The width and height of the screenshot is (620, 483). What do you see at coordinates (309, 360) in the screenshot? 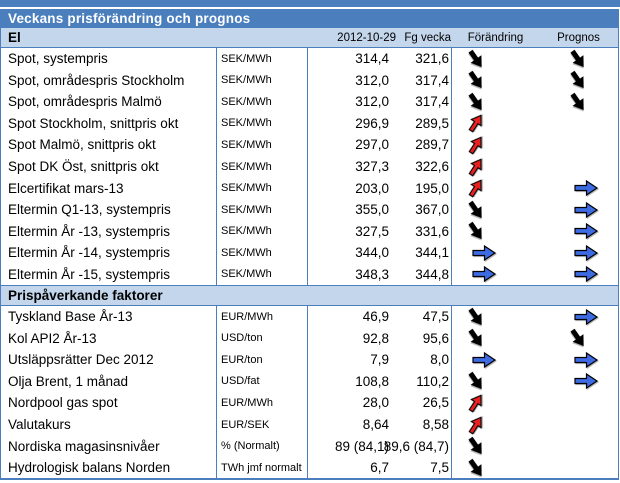
I see `table-row: Utsläppsrätter Dec 2012 EUR/ton 7,9 8,0` at bounding box center [309, 360].